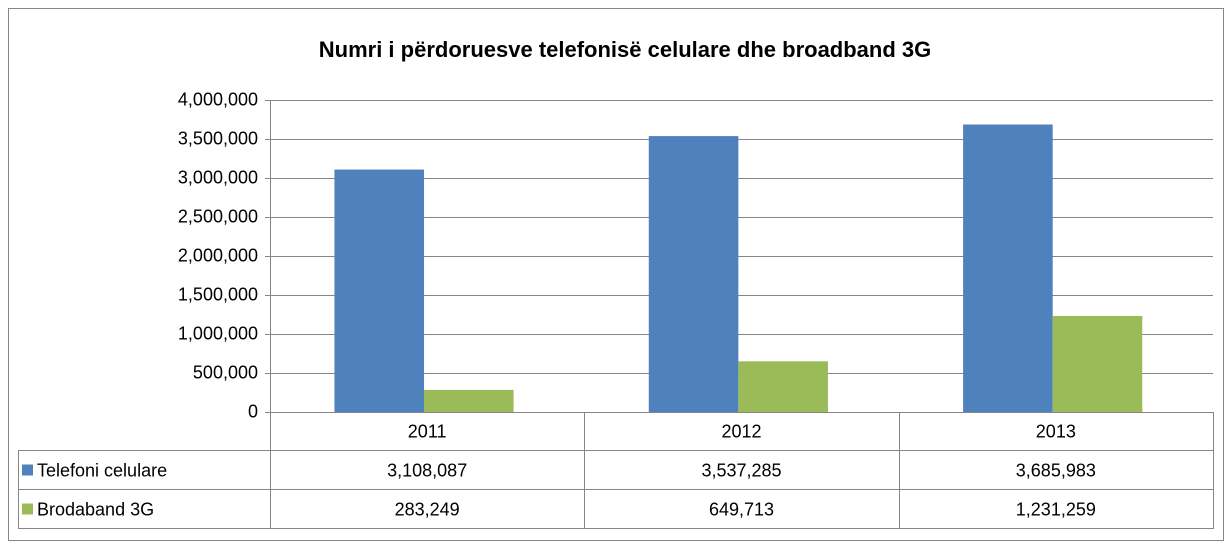  I want to click on y-tick-label: 1,000,000, so click(218, 333).